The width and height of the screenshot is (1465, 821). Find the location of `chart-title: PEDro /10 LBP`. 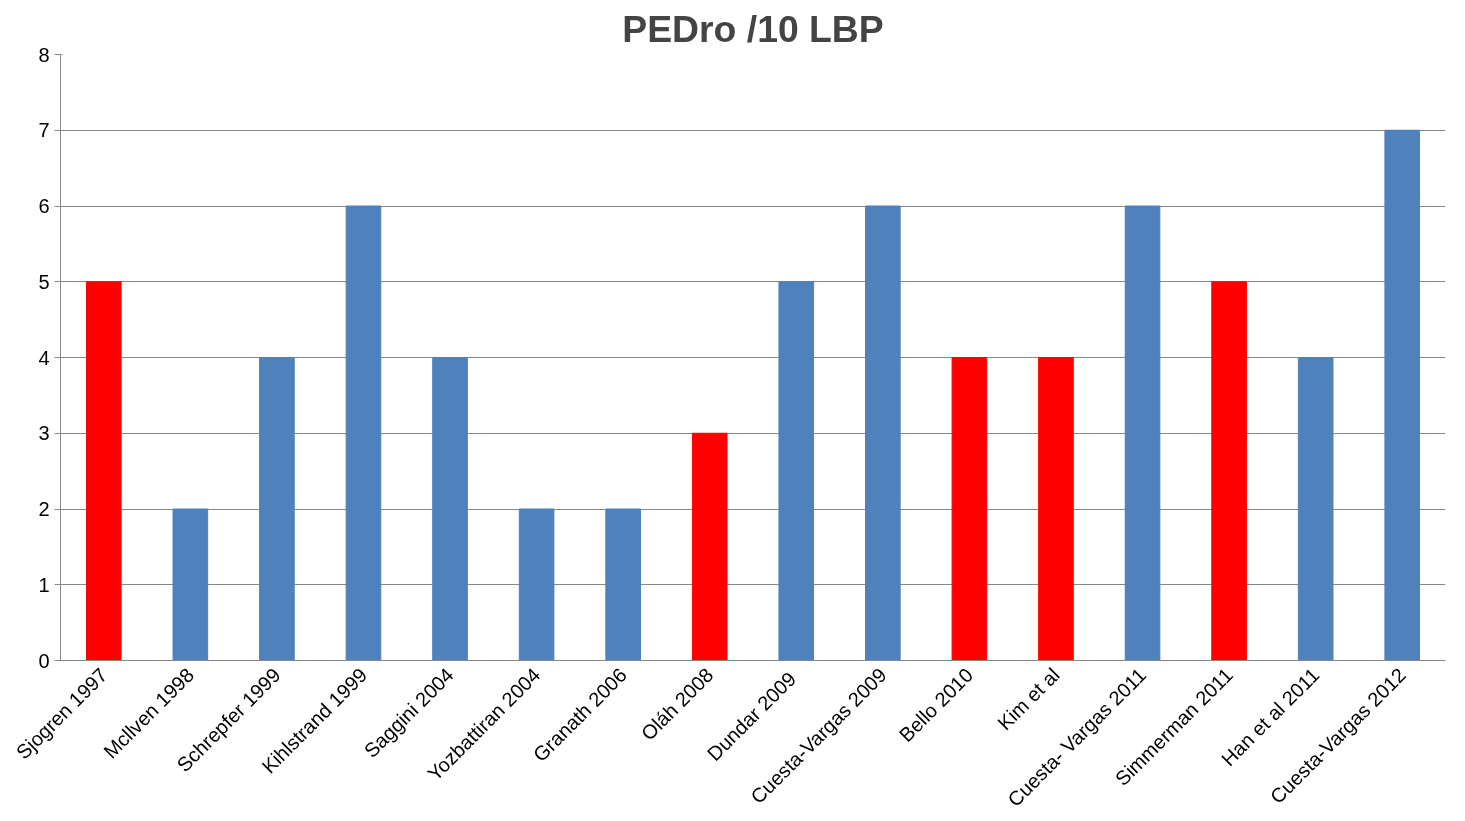

chart-title: PEDro /10 LBP is located at coordinates (753, 28).